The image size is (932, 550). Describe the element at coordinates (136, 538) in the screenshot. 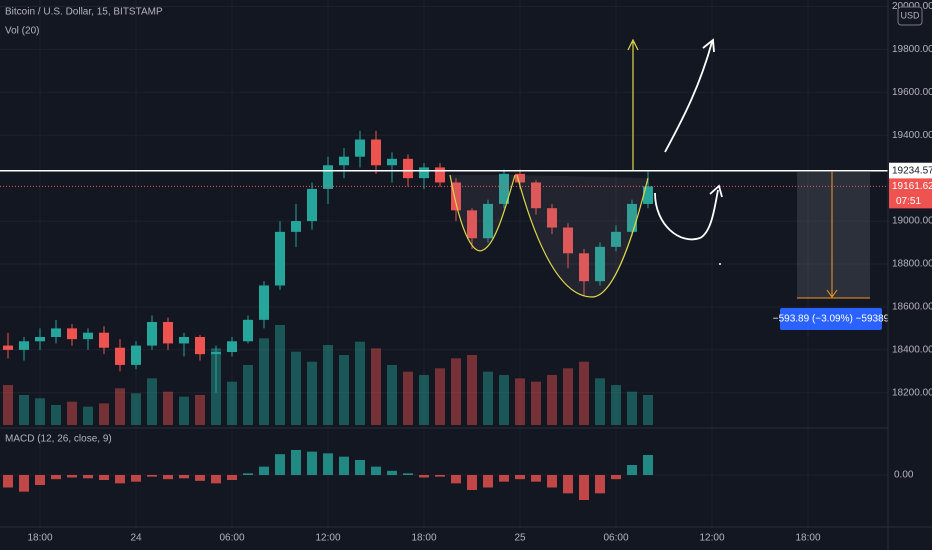

I see `x-tick-label: 24` at that location.